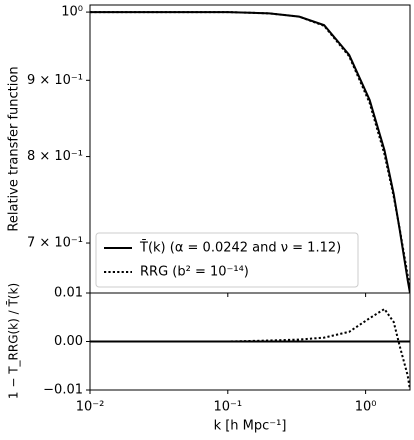  What do you see at coordinates (63, 390) in the screenshot?
I see `y-tick-label: −0.01` at bounding box center [63, 390].